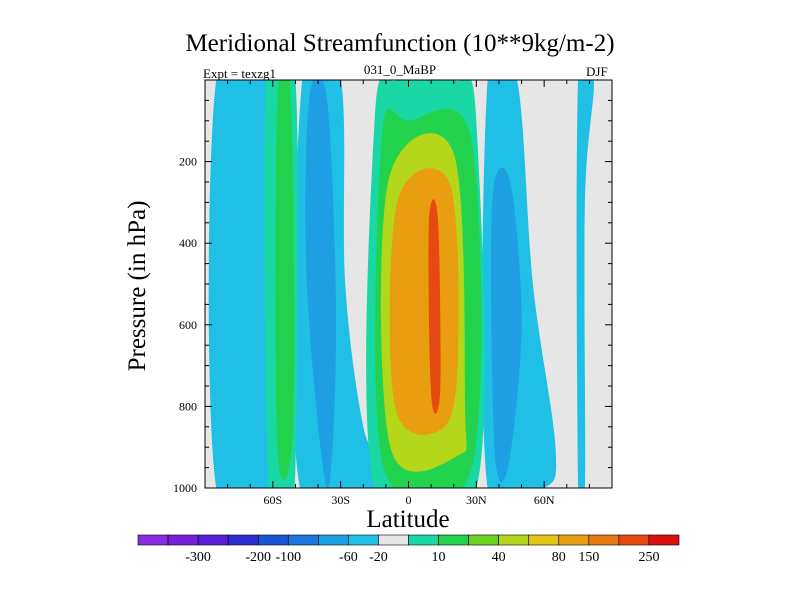  Describe the element at coordinates (476, 500) in the screenshot. I see `x-tick-label: 30N` at that location.